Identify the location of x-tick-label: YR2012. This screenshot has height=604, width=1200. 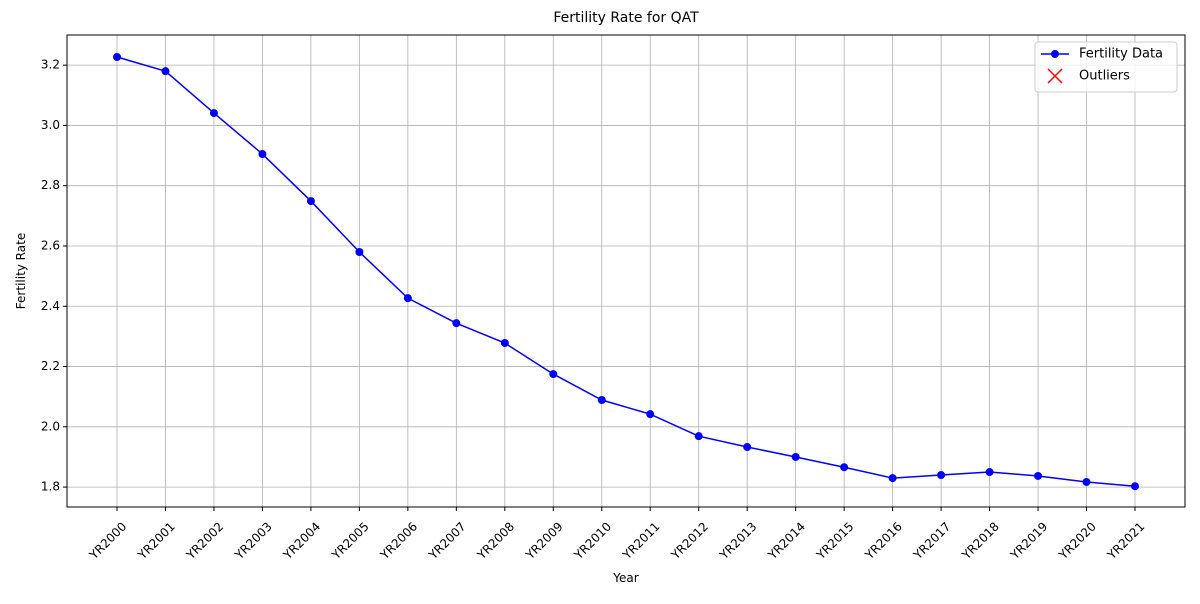
(689, 540).